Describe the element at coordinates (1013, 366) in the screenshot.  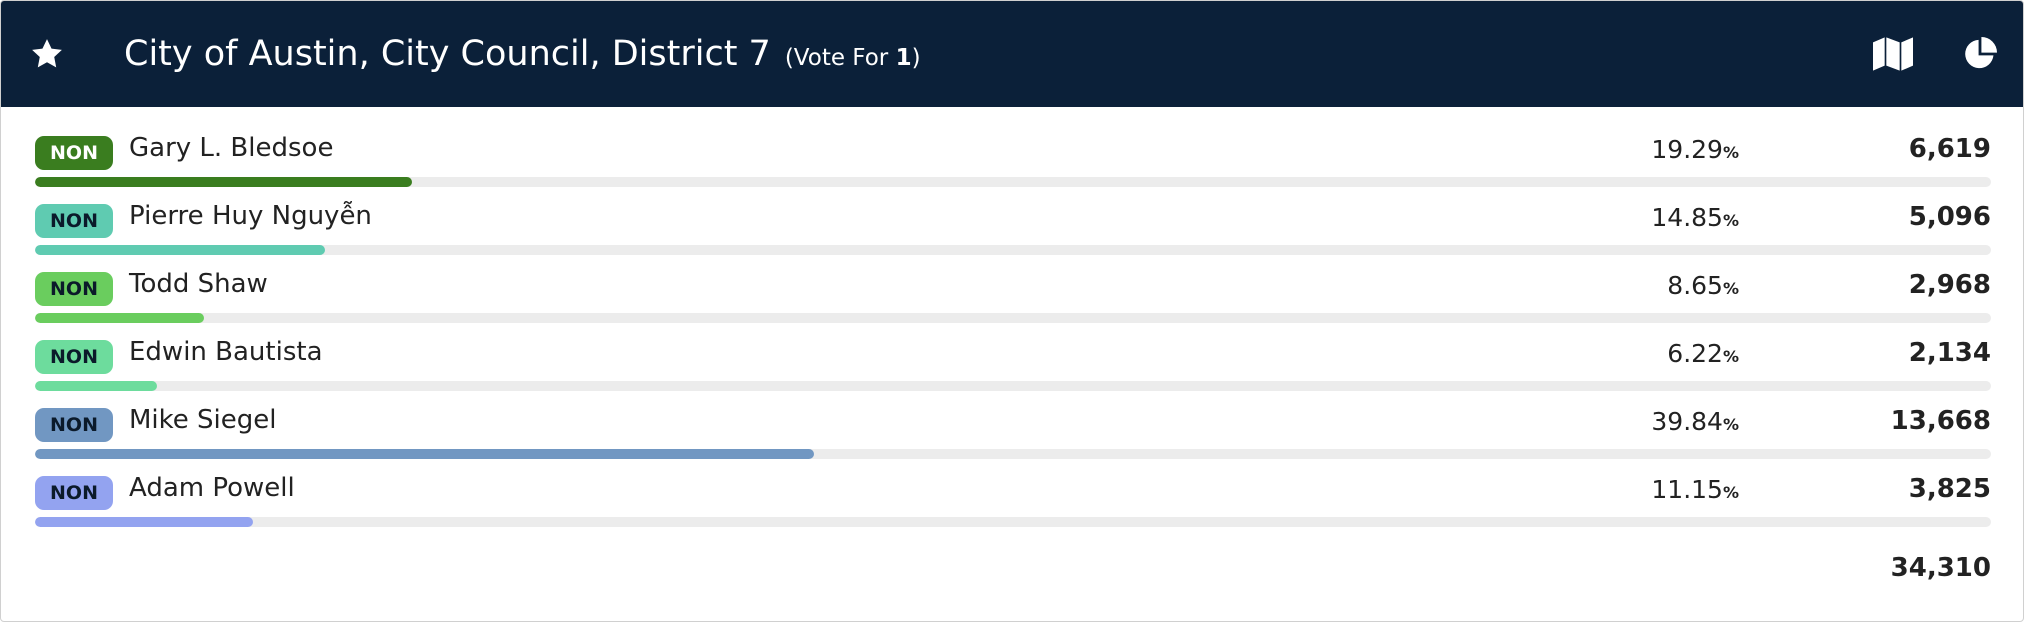
I see `candidate-row: NON Edwin Bautista 6.22% 2,134` at that location.